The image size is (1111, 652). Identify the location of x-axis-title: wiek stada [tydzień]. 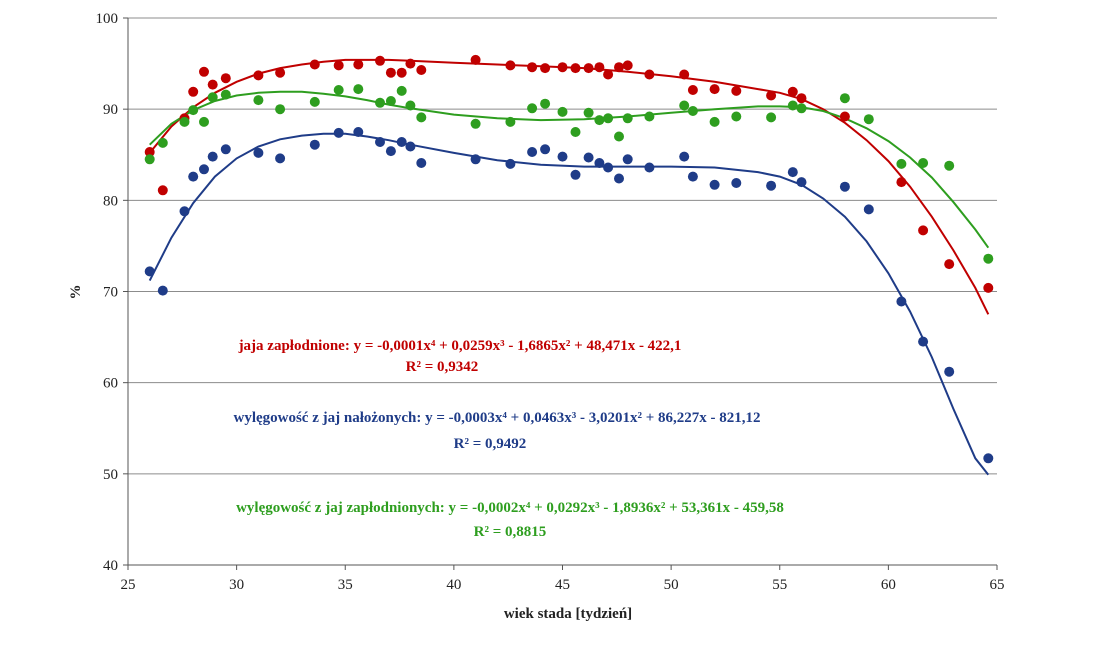
(568, 614).